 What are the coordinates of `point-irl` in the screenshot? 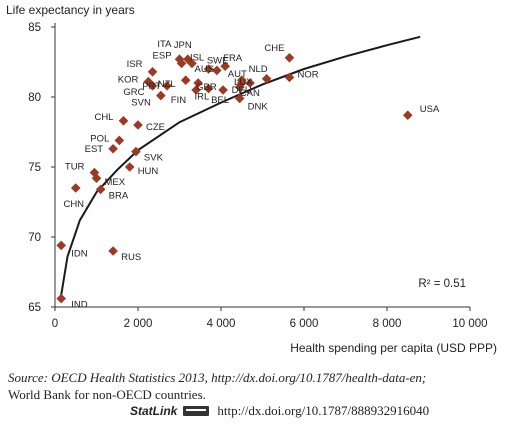 It's located at (208, 88).